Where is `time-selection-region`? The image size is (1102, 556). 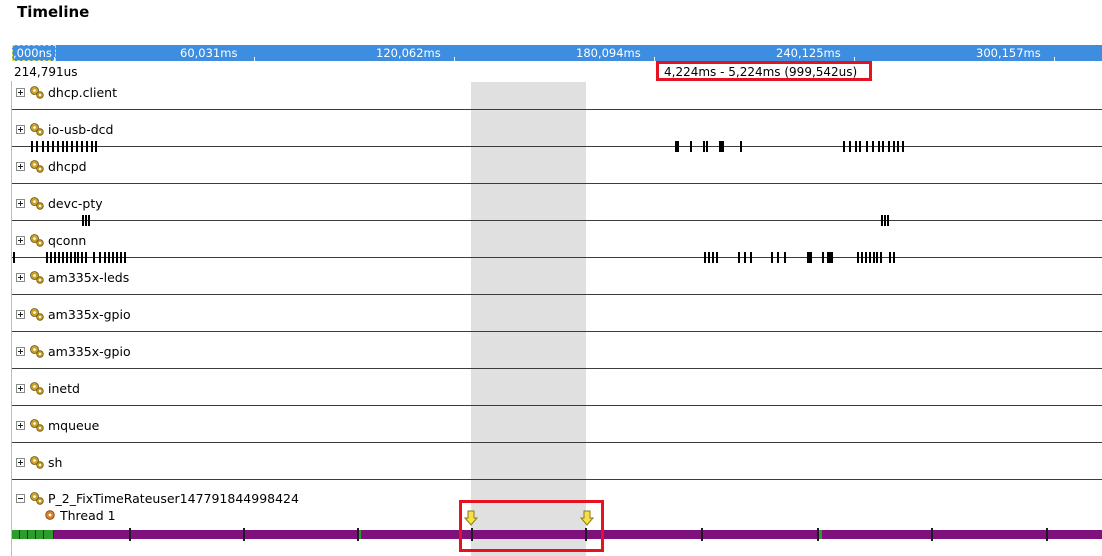
time-selection-region is located at coordinates (528, 319).